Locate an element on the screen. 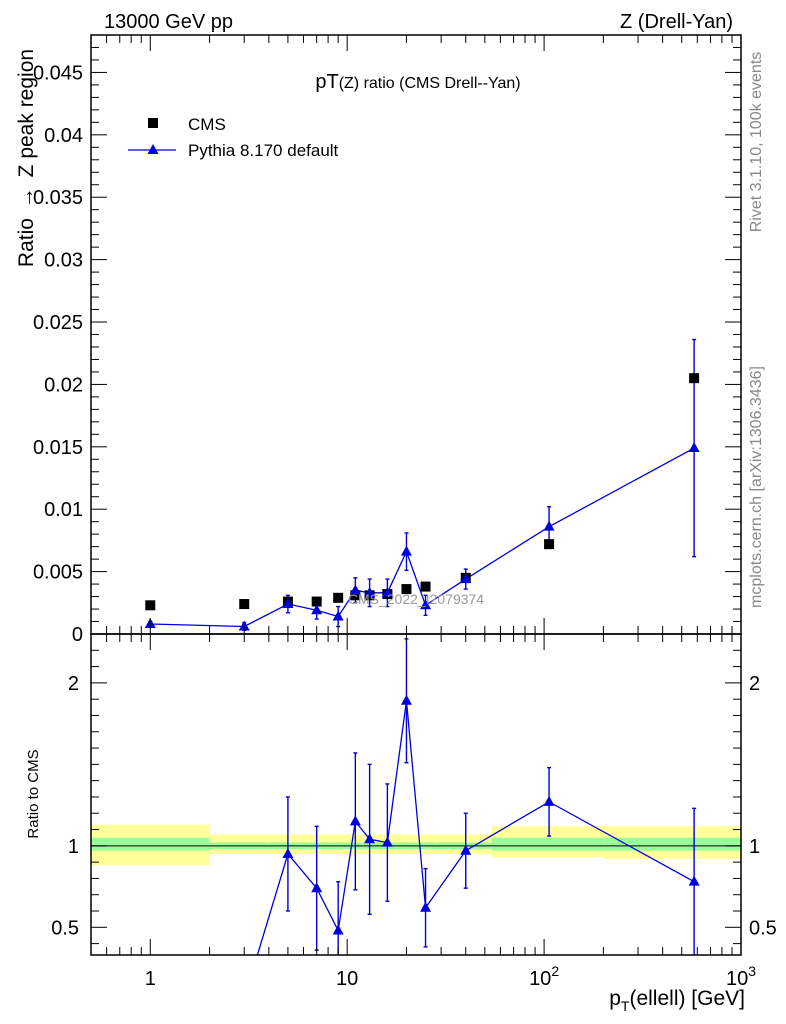 The height and width of the screenshot is (1024, 786). x-tick-label: 1 is located at coordinates (150, 979).